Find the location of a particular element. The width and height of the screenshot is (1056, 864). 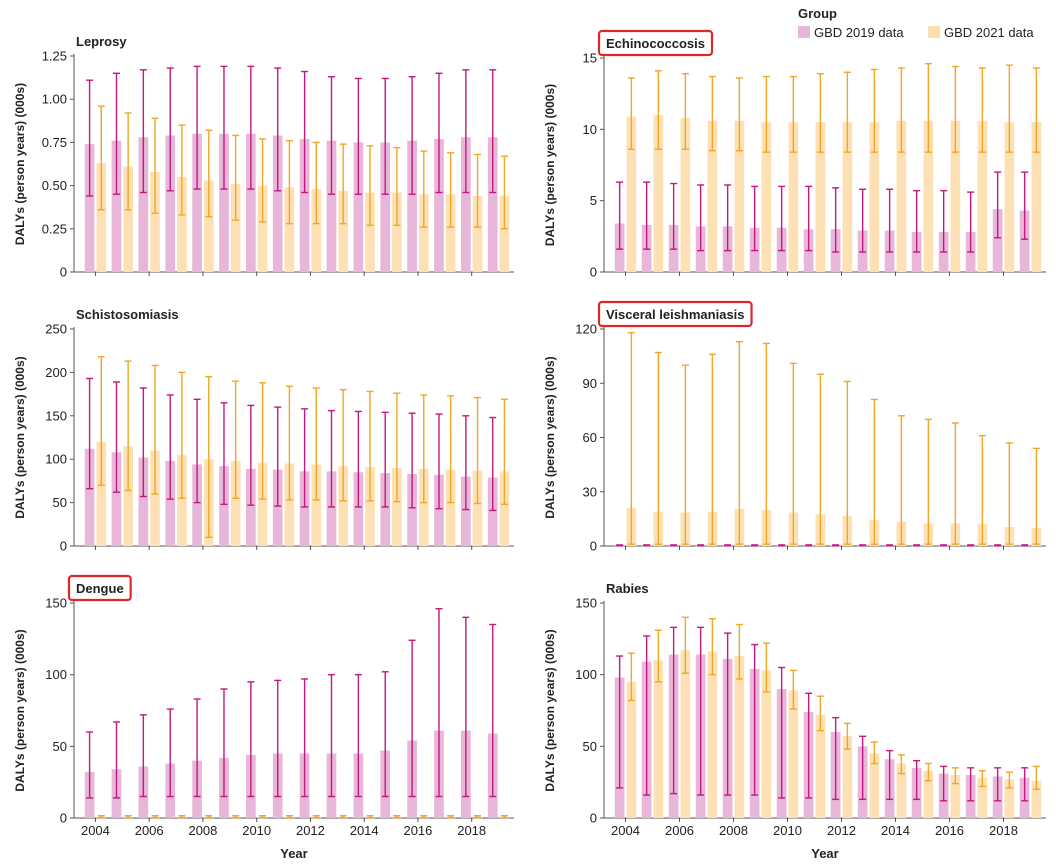

bar-gbd-2019-data-2006 is located at coordinates (143, 501).